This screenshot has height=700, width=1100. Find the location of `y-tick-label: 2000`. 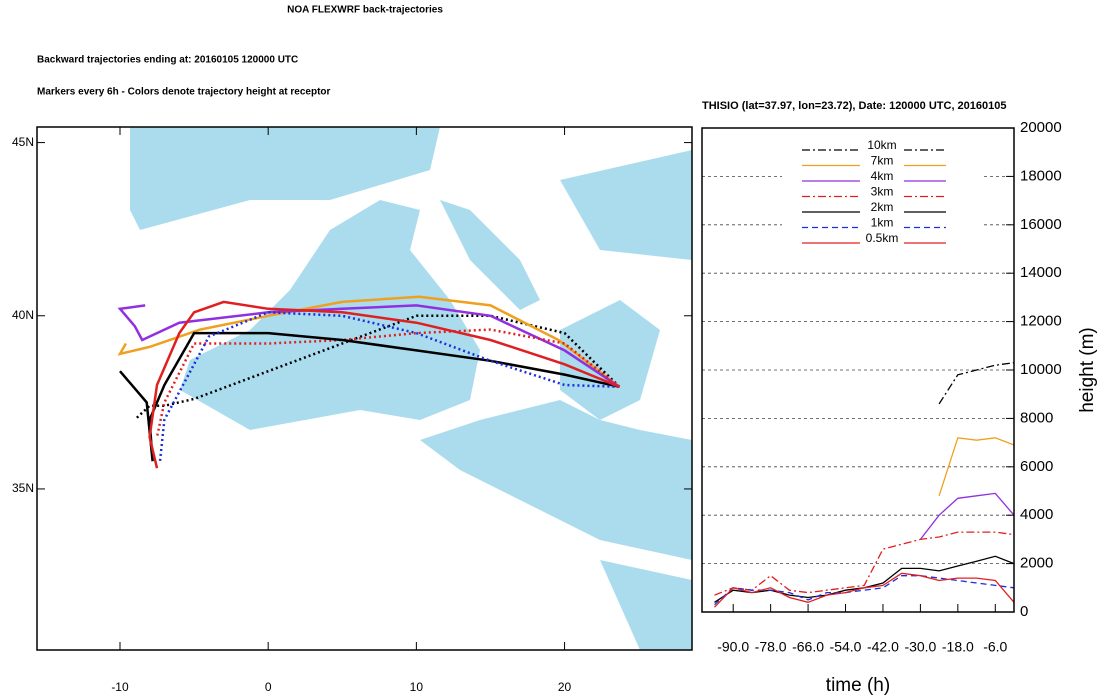

y-tick-label: 2000 is located at coordinates (1036, 563).